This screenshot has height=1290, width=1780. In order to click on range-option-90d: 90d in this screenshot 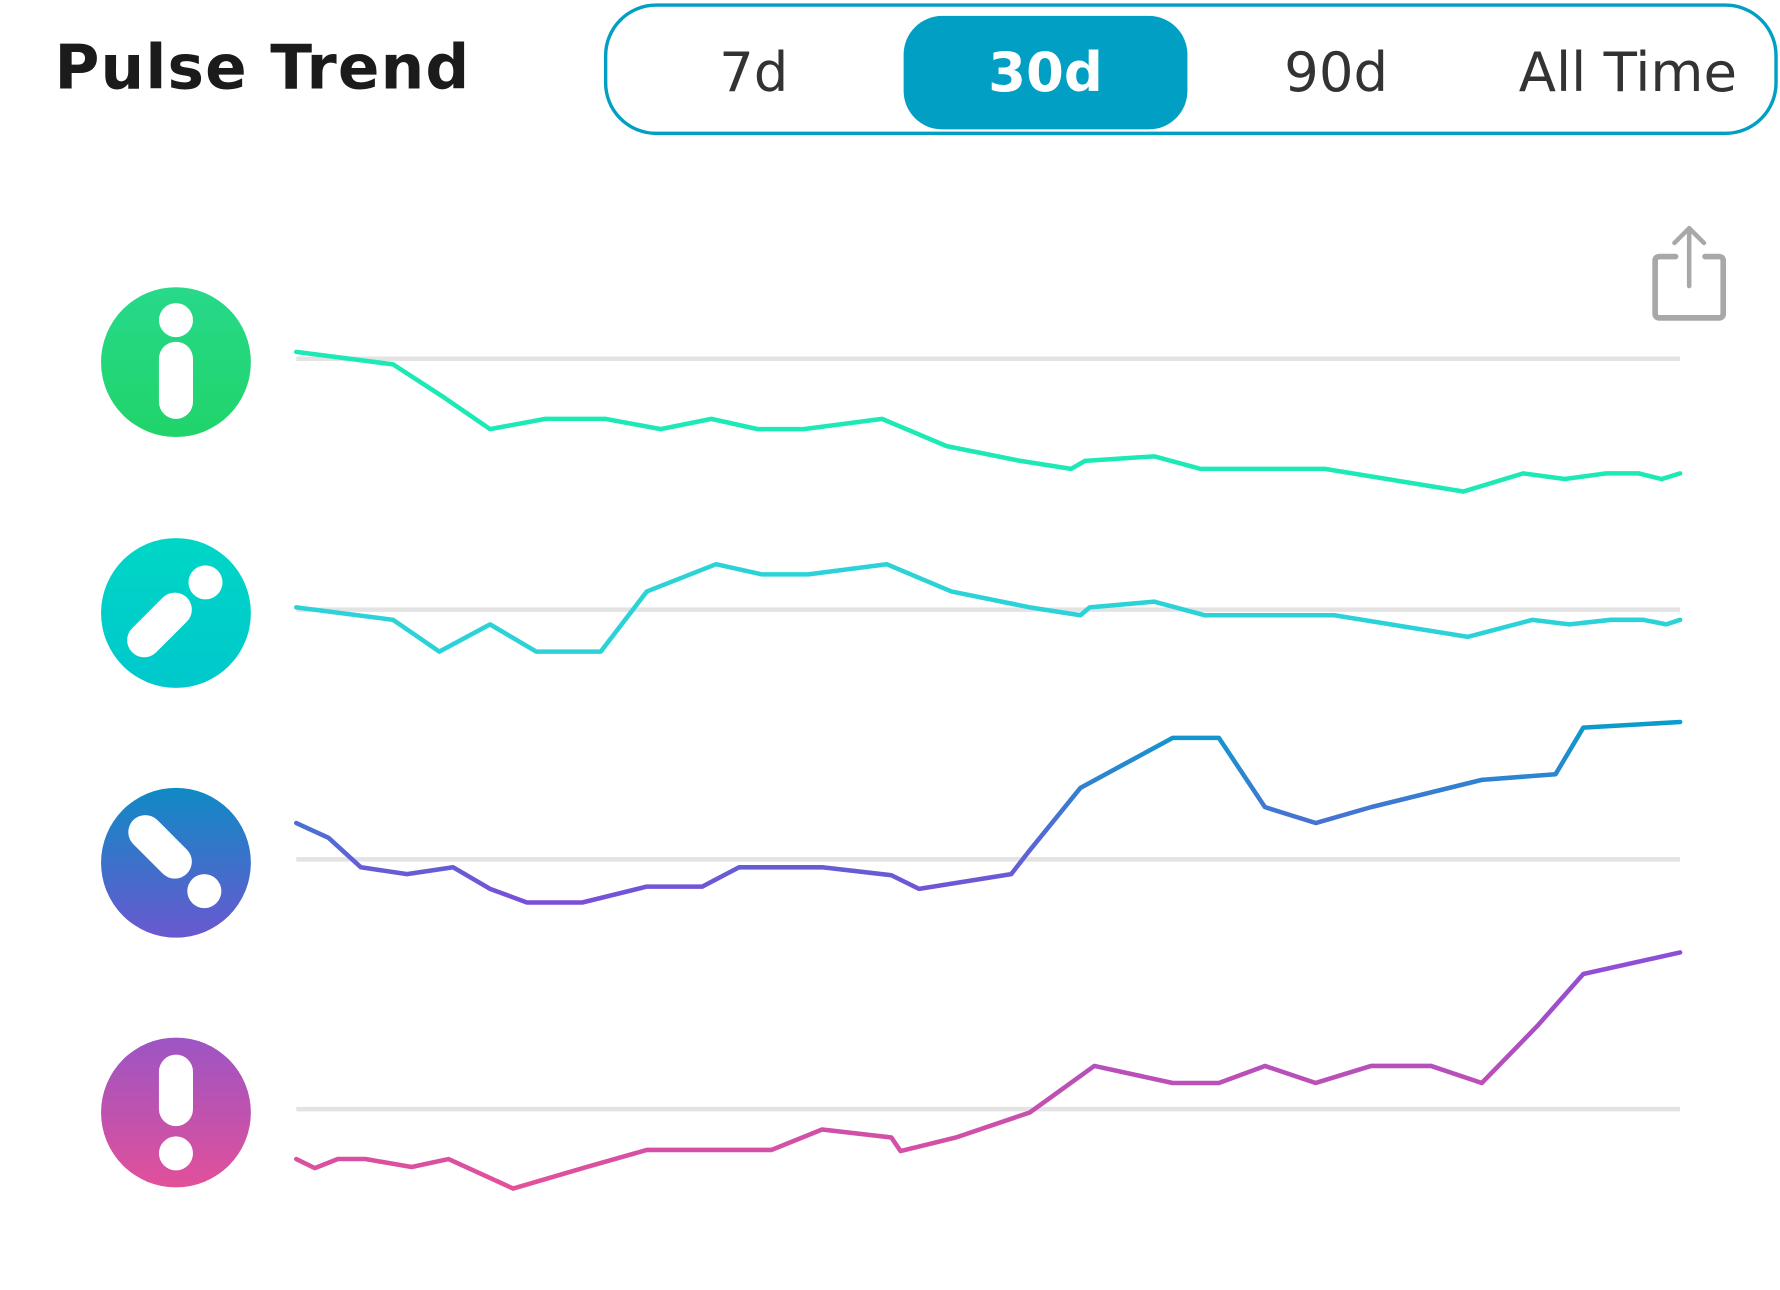, I will do `click(1336, 73)`.